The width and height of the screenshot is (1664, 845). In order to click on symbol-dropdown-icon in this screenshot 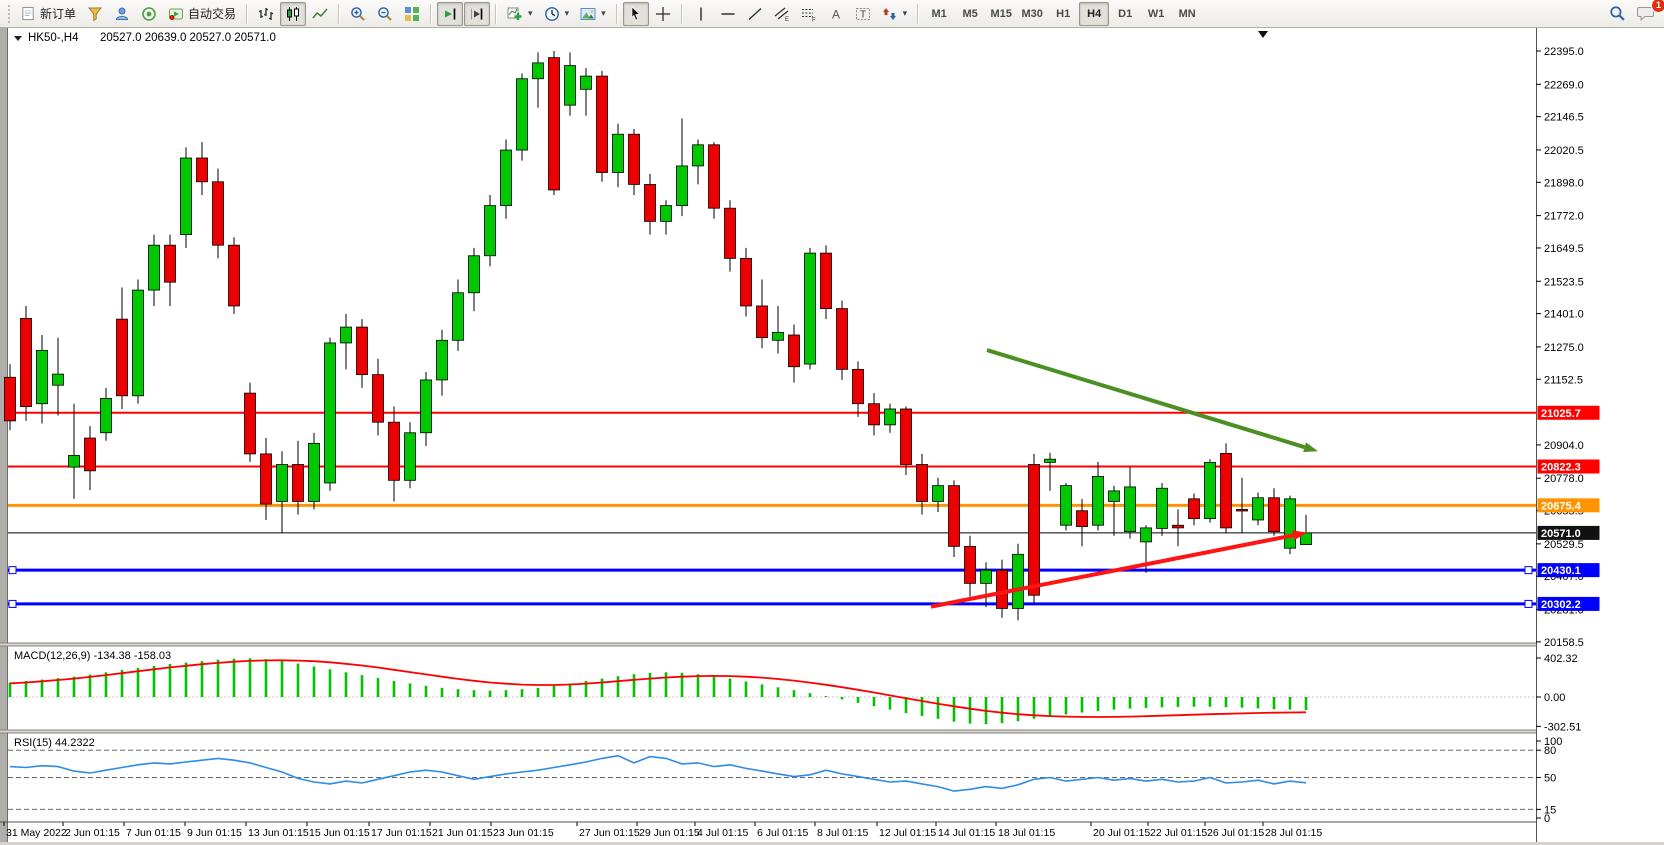, I will do `click(18, 38)`.